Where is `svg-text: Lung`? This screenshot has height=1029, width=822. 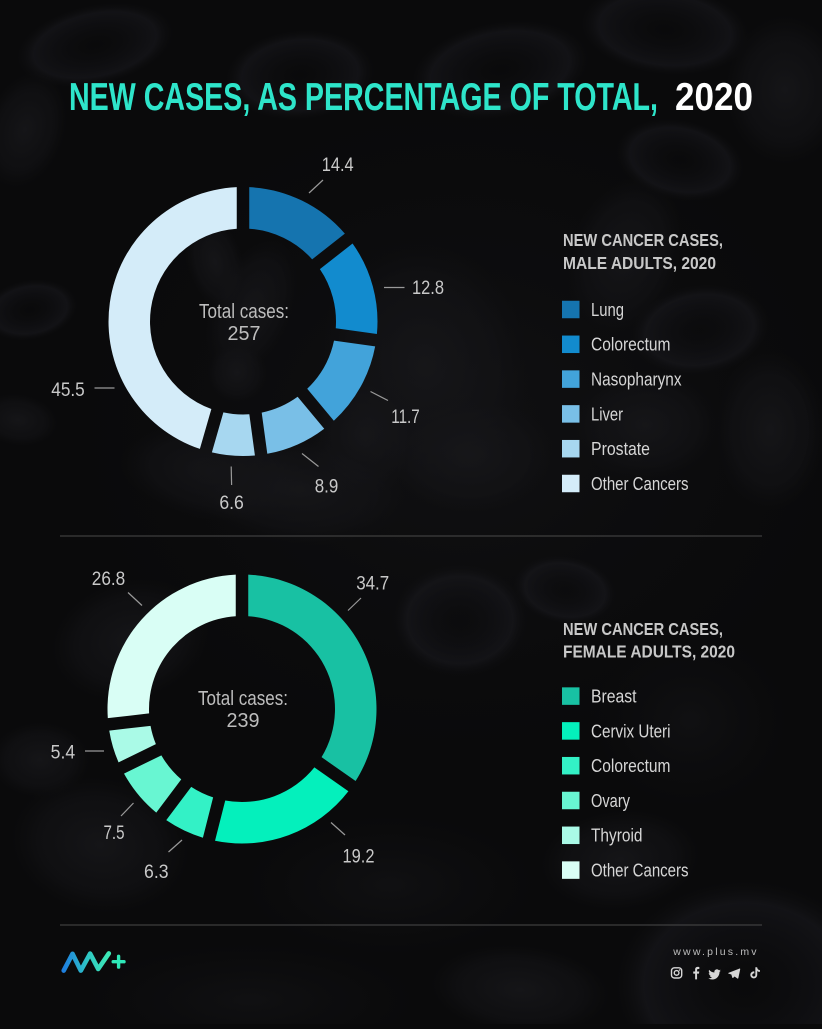 svg-text: Lung is located at coordinates (607, 310).